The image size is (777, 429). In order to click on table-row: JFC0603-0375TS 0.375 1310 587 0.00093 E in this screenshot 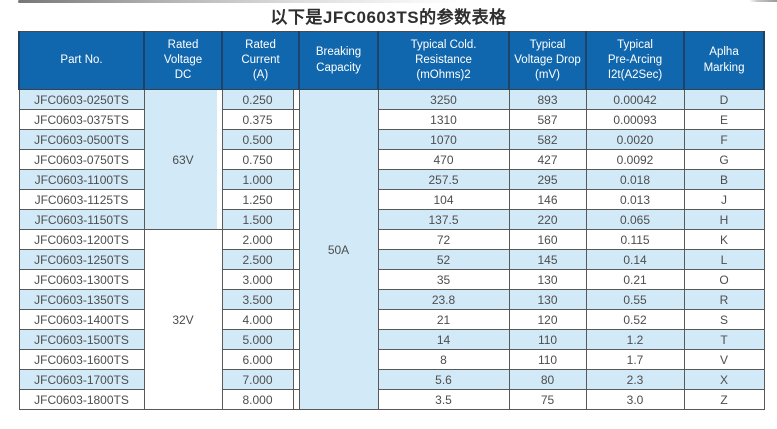, I will do `click(391, 119)`.